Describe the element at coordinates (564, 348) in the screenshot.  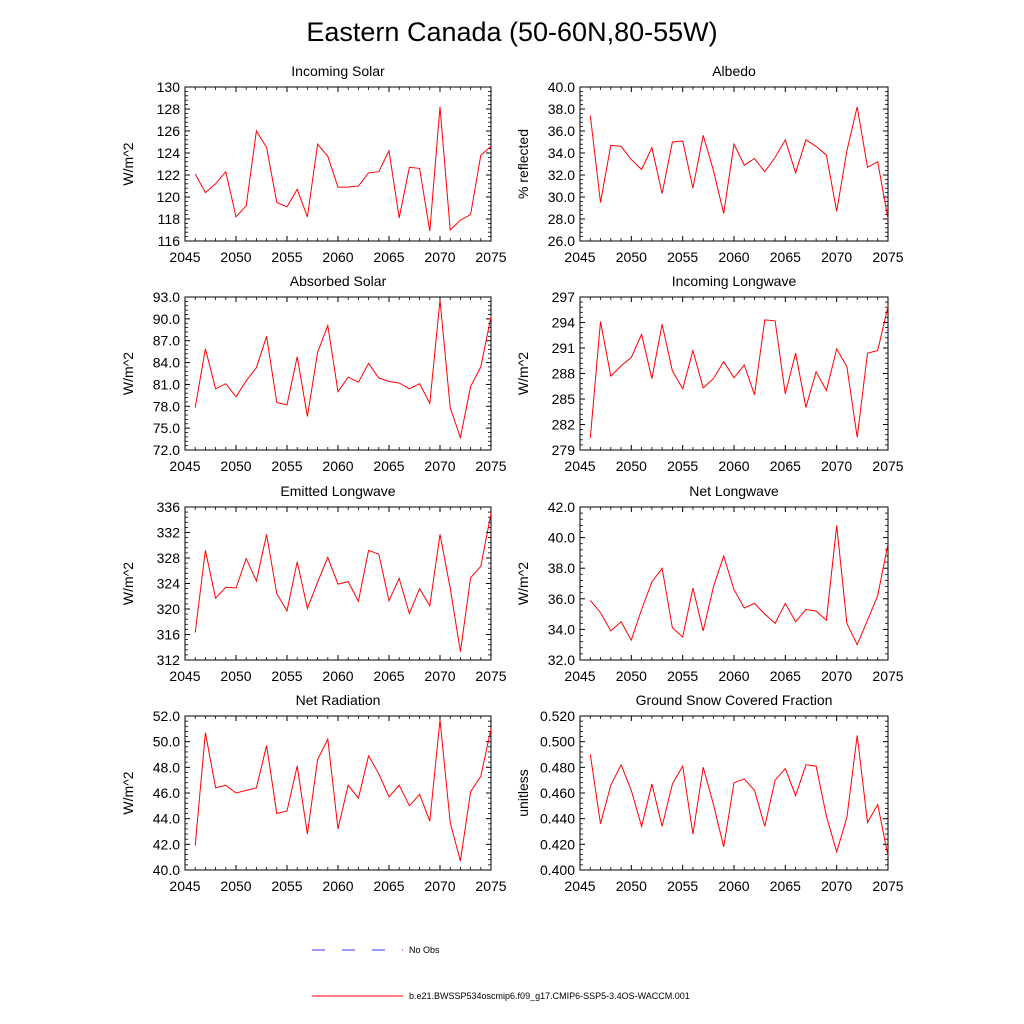
I see `y-tick-label: 291` at that location.